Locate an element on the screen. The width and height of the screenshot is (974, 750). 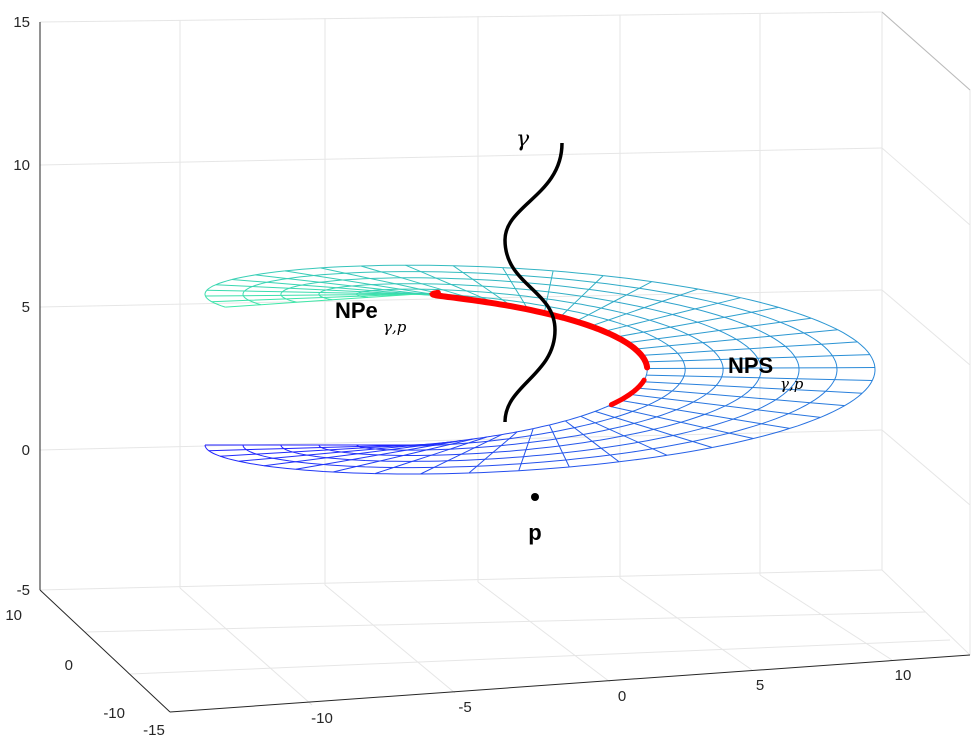
x-tick: -15 is located at coordinates (154, 730).